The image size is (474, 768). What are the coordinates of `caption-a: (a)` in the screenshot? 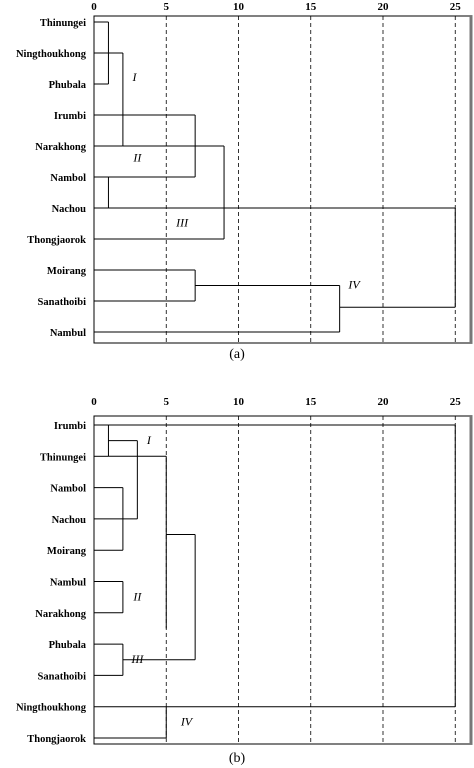 It's located at (237, 354).